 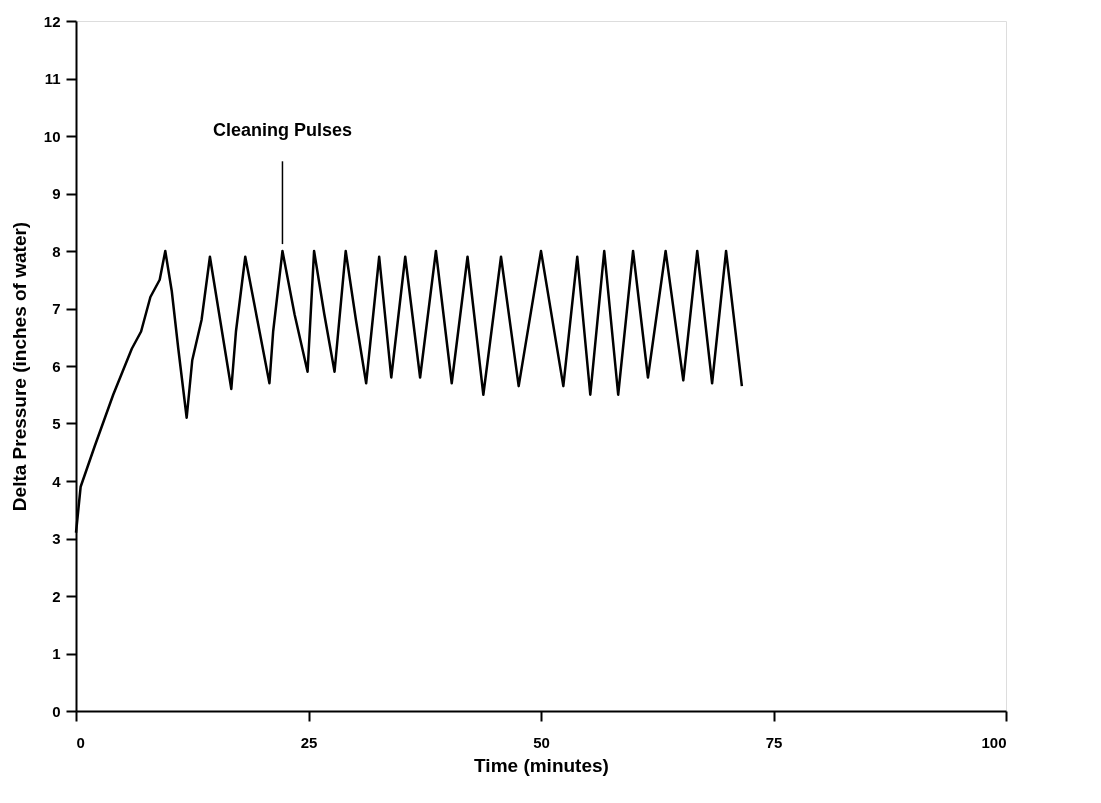 What do you see at coordinates (56, 538) in the screenshot?
I see `y-tick-label: 3` at bounding box center [56, 538].